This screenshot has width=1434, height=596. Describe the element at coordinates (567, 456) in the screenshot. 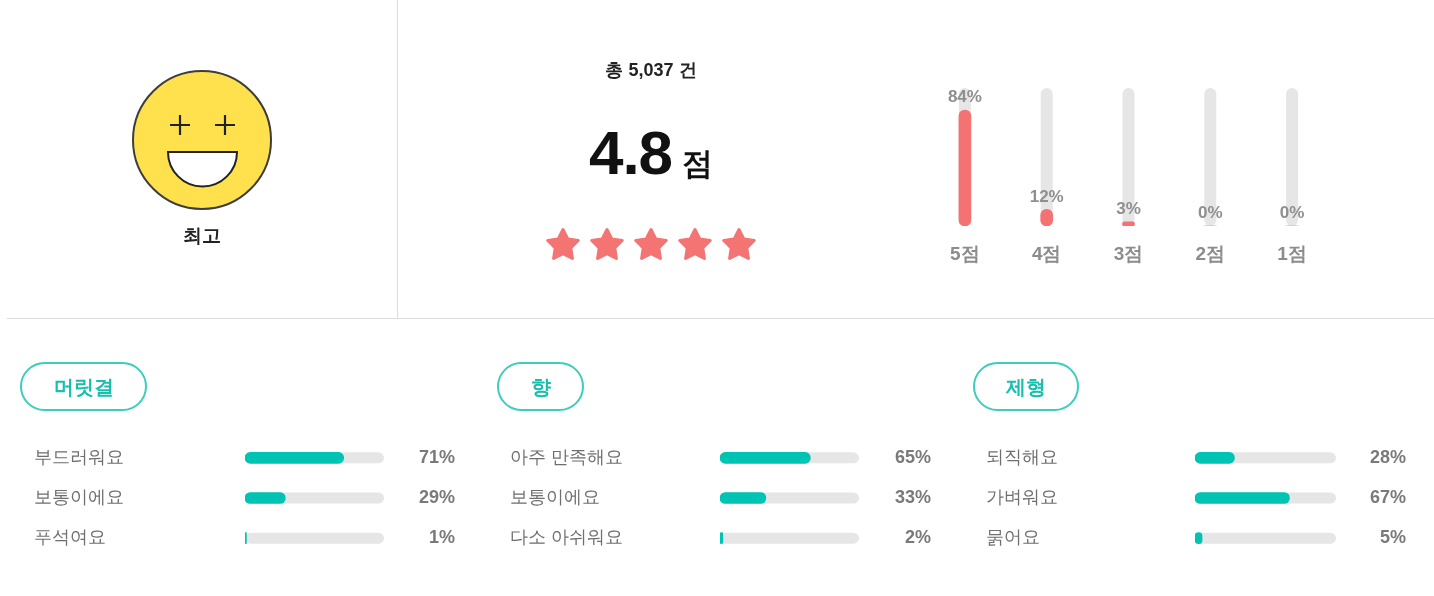

I see `y-tick-label: 아주 만족해요` at that location.